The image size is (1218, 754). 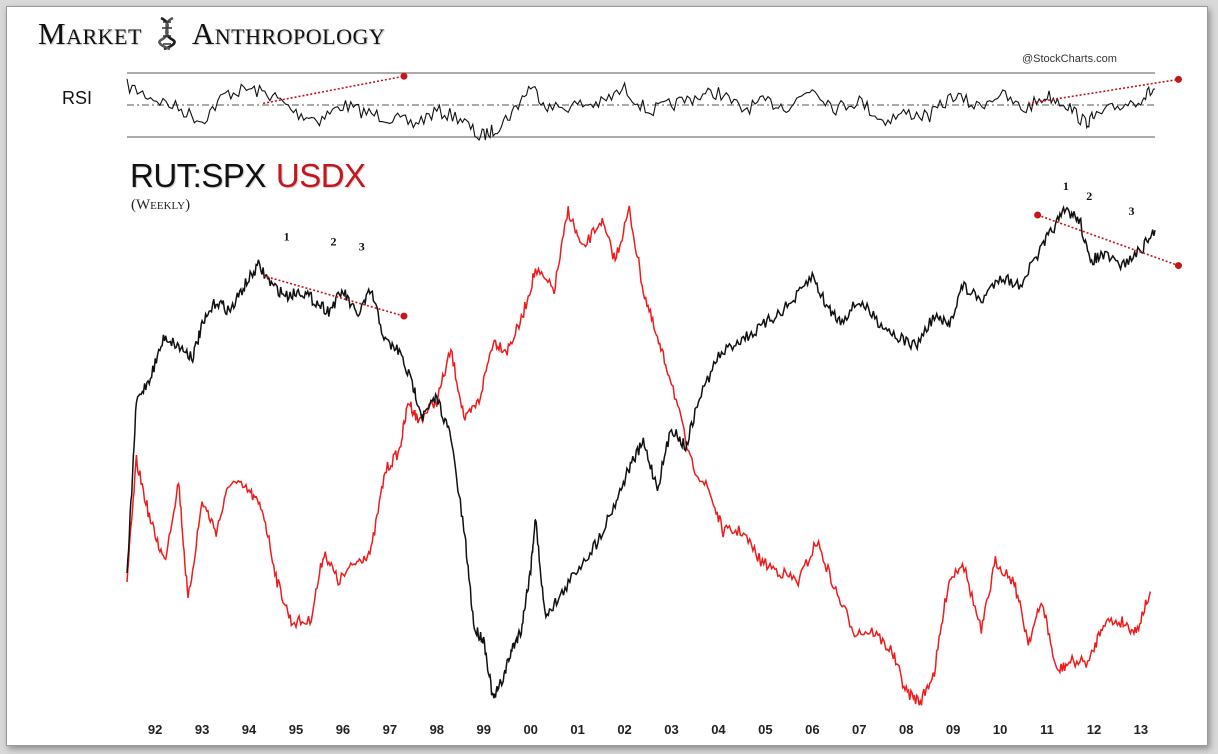 What do you see at coordinates (1069, 59) in the screenshot?
I see `stockcharts-credit: @StockCharts.com` at bounding box center [1069, 59].